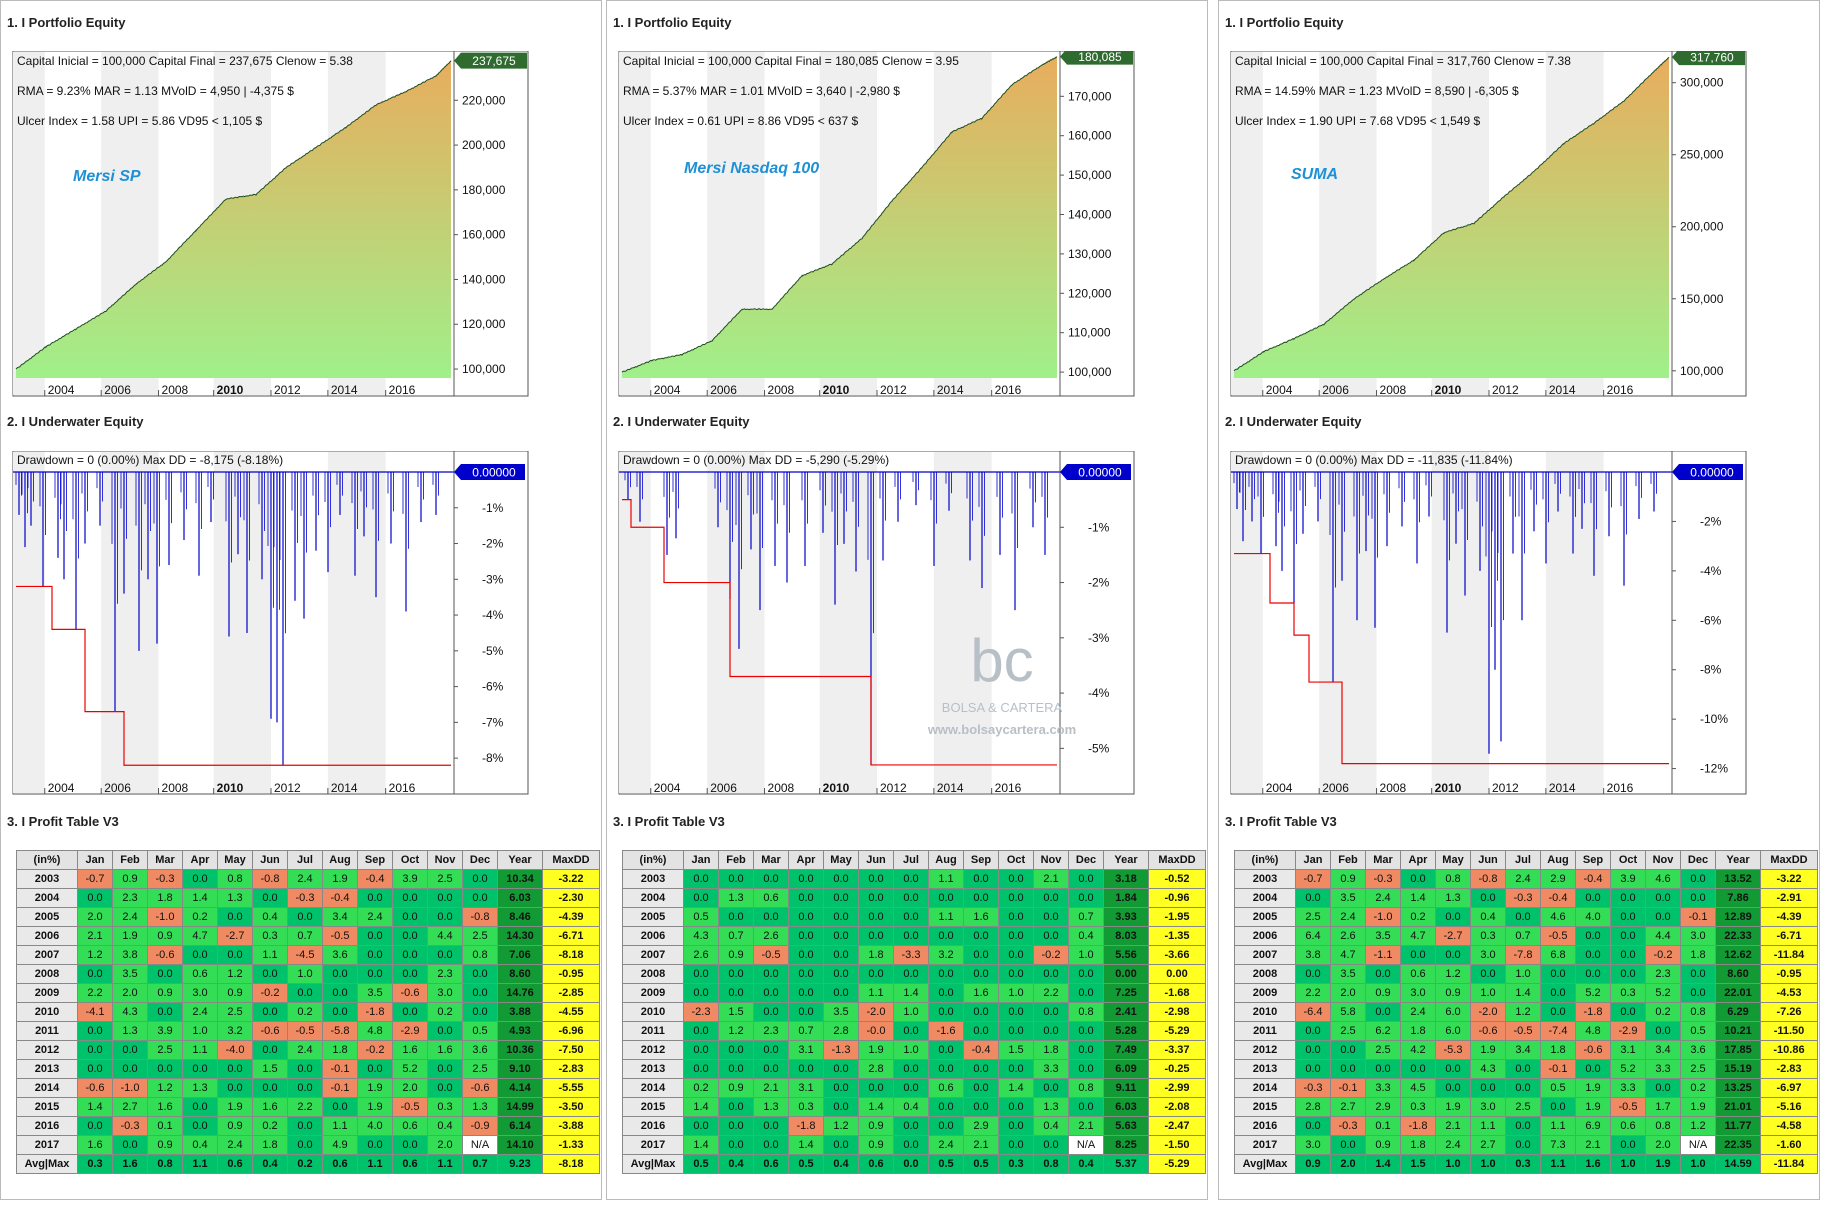 This screenshot has height=1205, width=1826. I want to click on y-tick-label: -10%, so click(1714, 719).